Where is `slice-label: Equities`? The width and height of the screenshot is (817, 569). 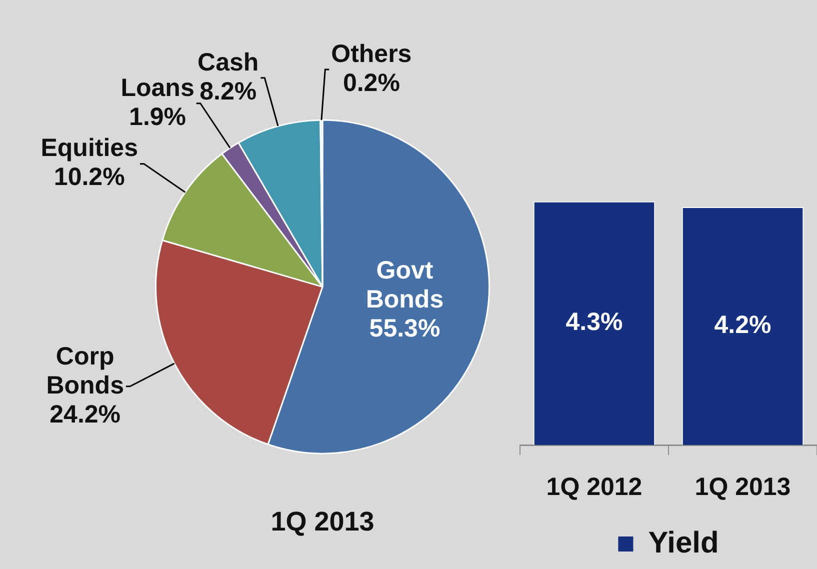
slice-label: Equities is located at coordinates (89, 148).